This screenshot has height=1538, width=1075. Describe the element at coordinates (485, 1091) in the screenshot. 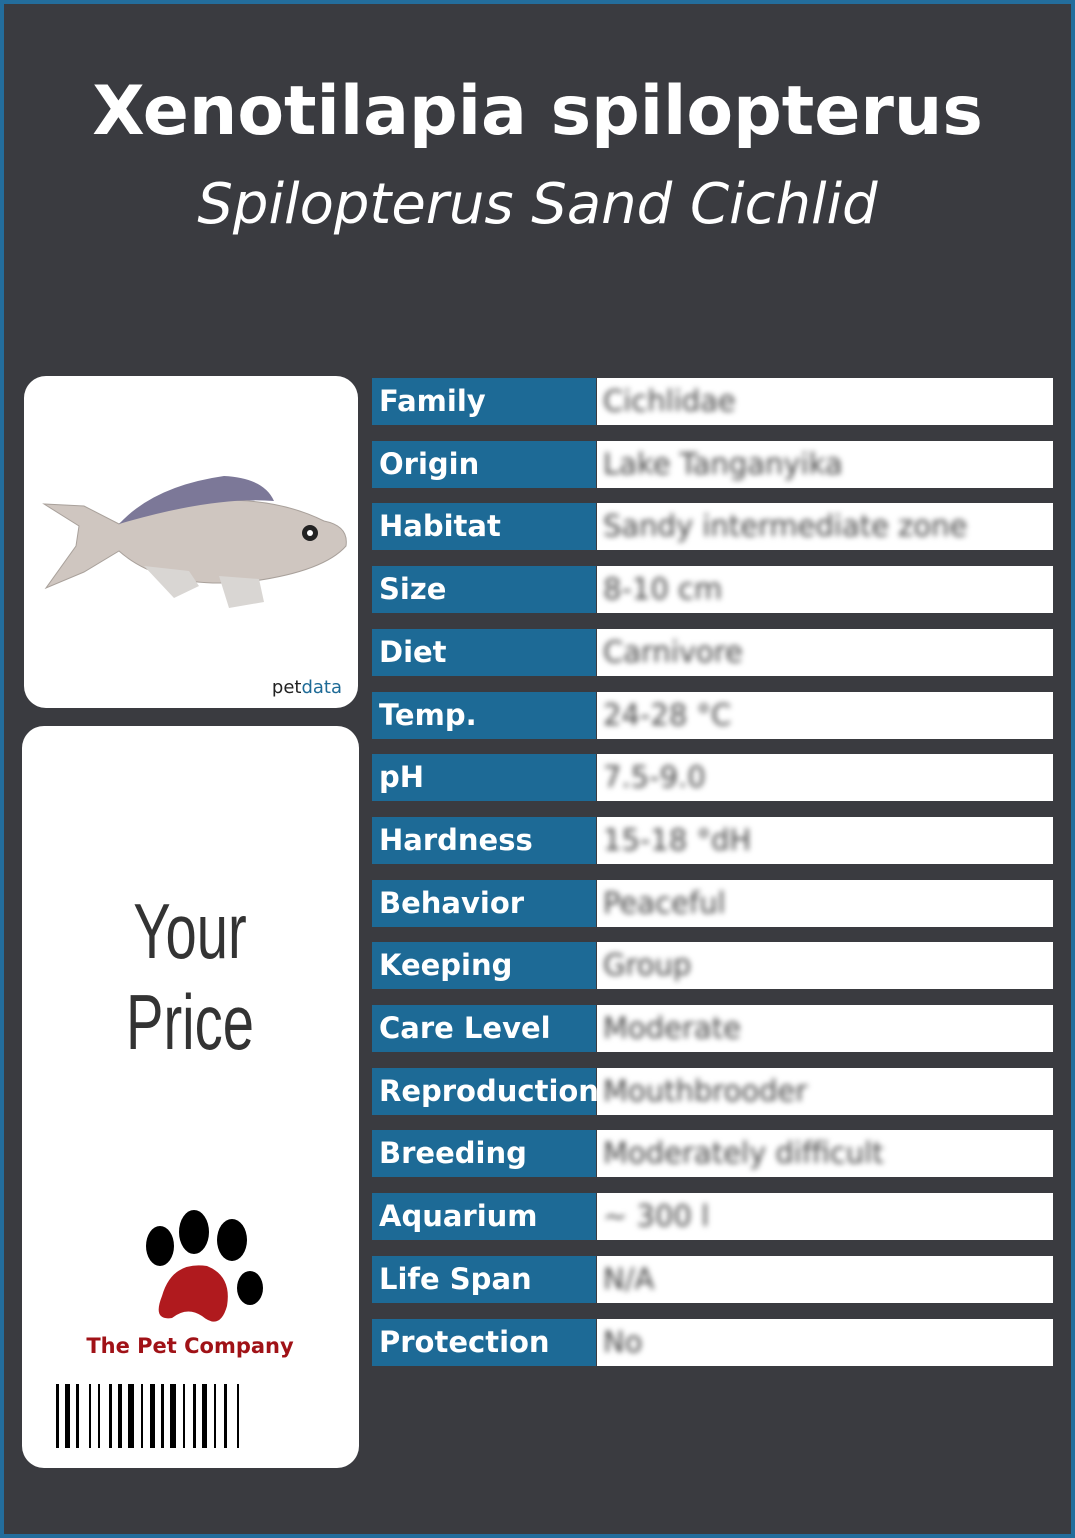

I see `row-label: Reproduction` at that location.